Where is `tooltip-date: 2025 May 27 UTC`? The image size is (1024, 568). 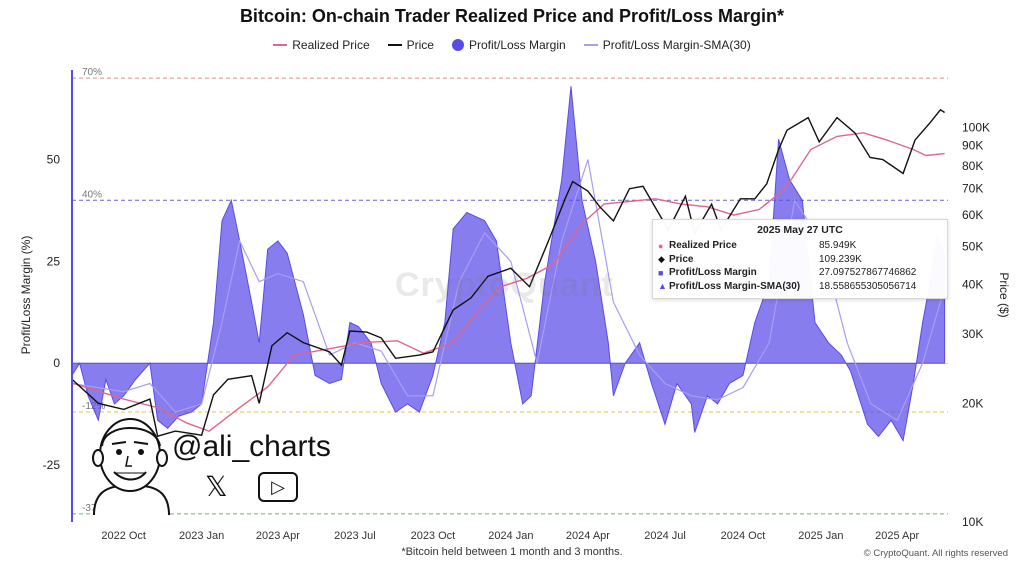 tooltip-date: 2025 May 27 UTC is located at coordinates (800, 230).